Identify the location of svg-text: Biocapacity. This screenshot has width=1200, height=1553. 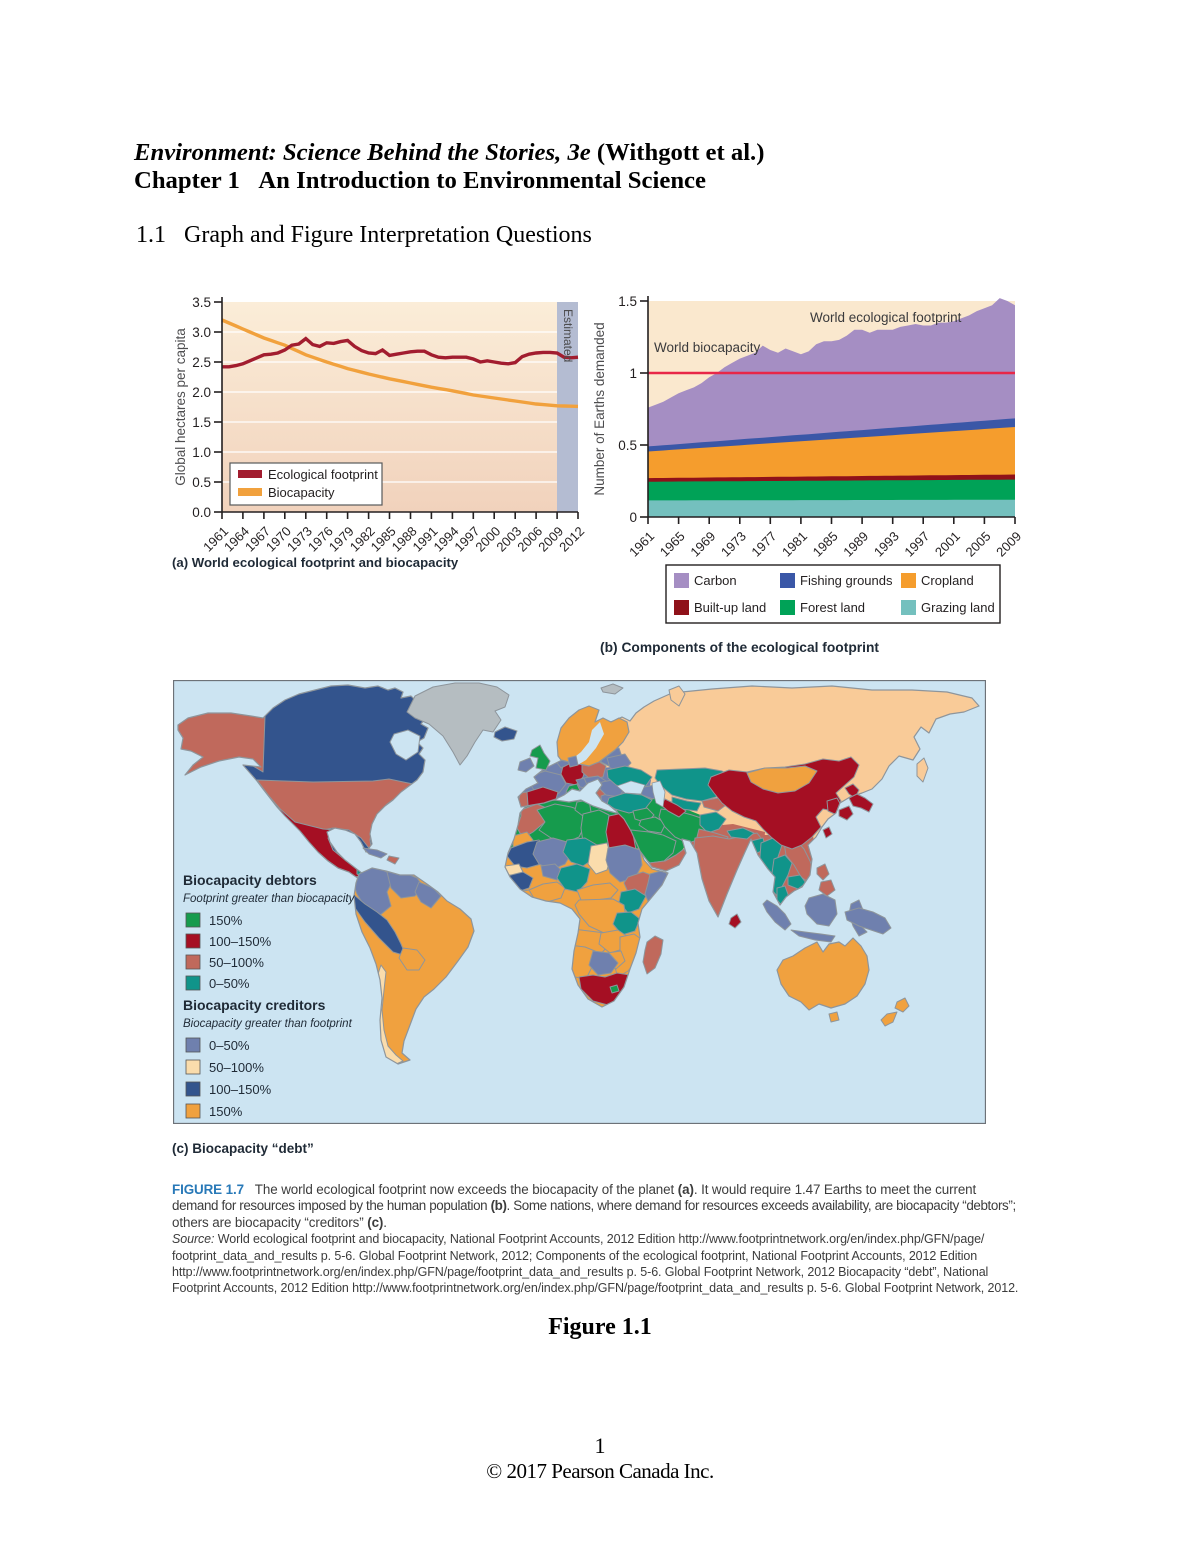
(301, 492).